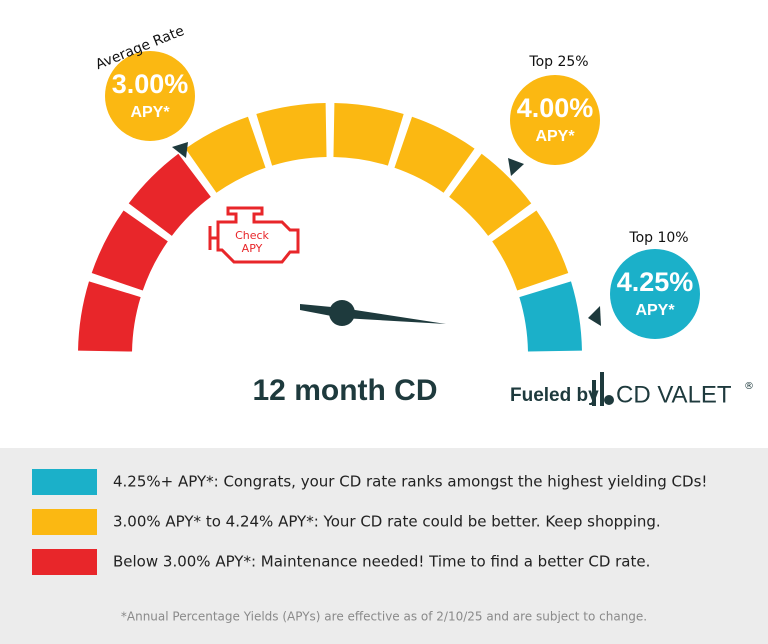  I want to click on product-title: 12 month CD, so click(344, 390).